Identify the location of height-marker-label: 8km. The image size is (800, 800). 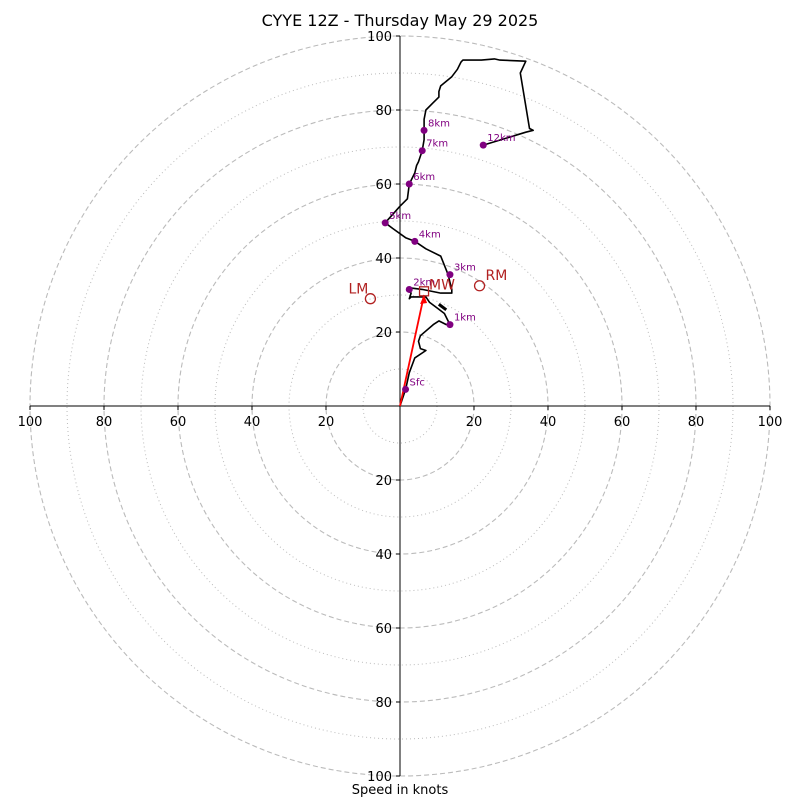
(439, 123).